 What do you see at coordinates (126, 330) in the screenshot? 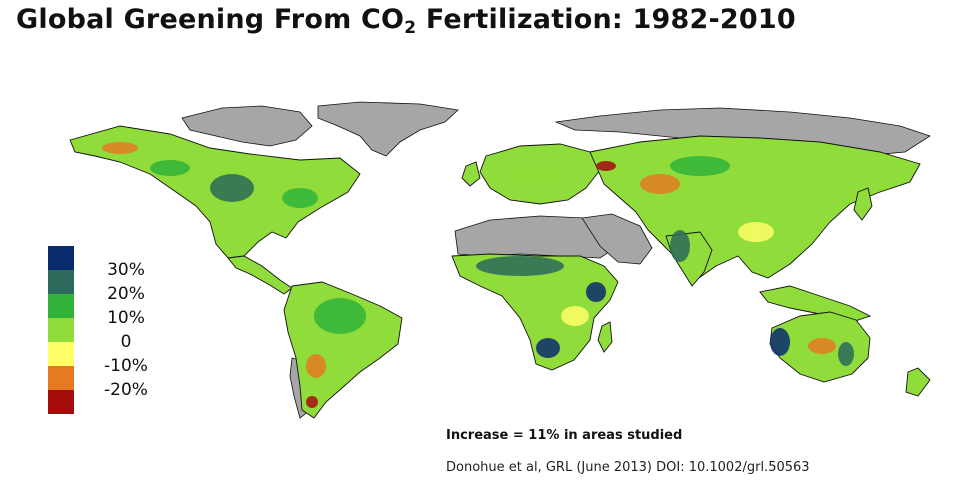
I see `legend-labels: 30% 20% 10% 0 -10% -20%` at bounding box center [126, 330].